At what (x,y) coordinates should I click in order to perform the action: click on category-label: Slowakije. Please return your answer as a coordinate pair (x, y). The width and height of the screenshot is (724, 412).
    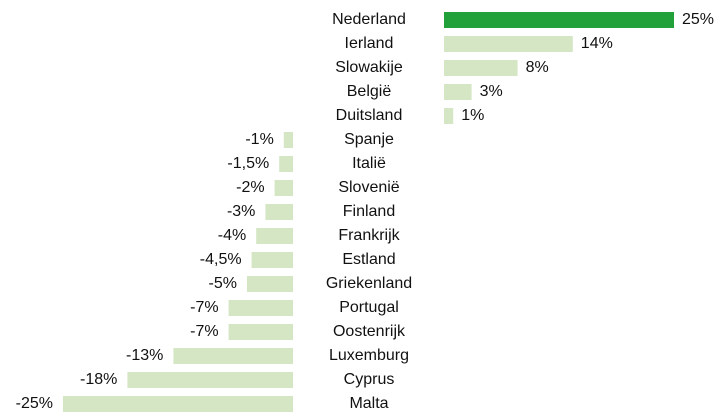
    Looking at the image, I should click on (369, 67).